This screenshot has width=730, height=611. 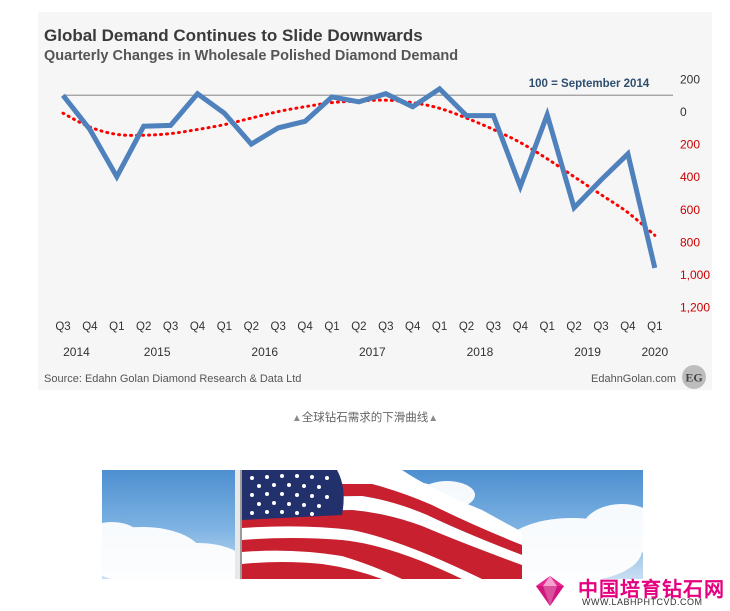 What do you see at coordinates (690, 177) in the screenshot?
I see `y-tick-label: 400` at bounding box center [690, 177].